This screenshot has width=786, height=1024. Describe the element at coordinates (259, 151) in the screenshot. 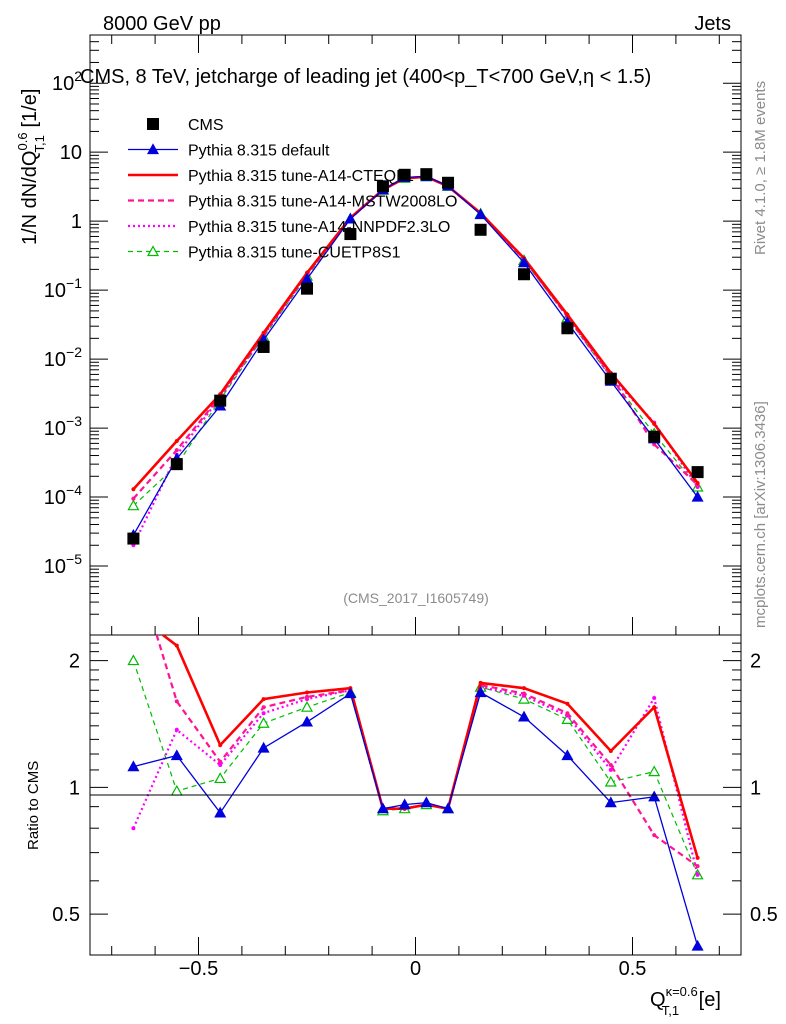

I see `legend-label: Pythia 8.315 default` at that location.